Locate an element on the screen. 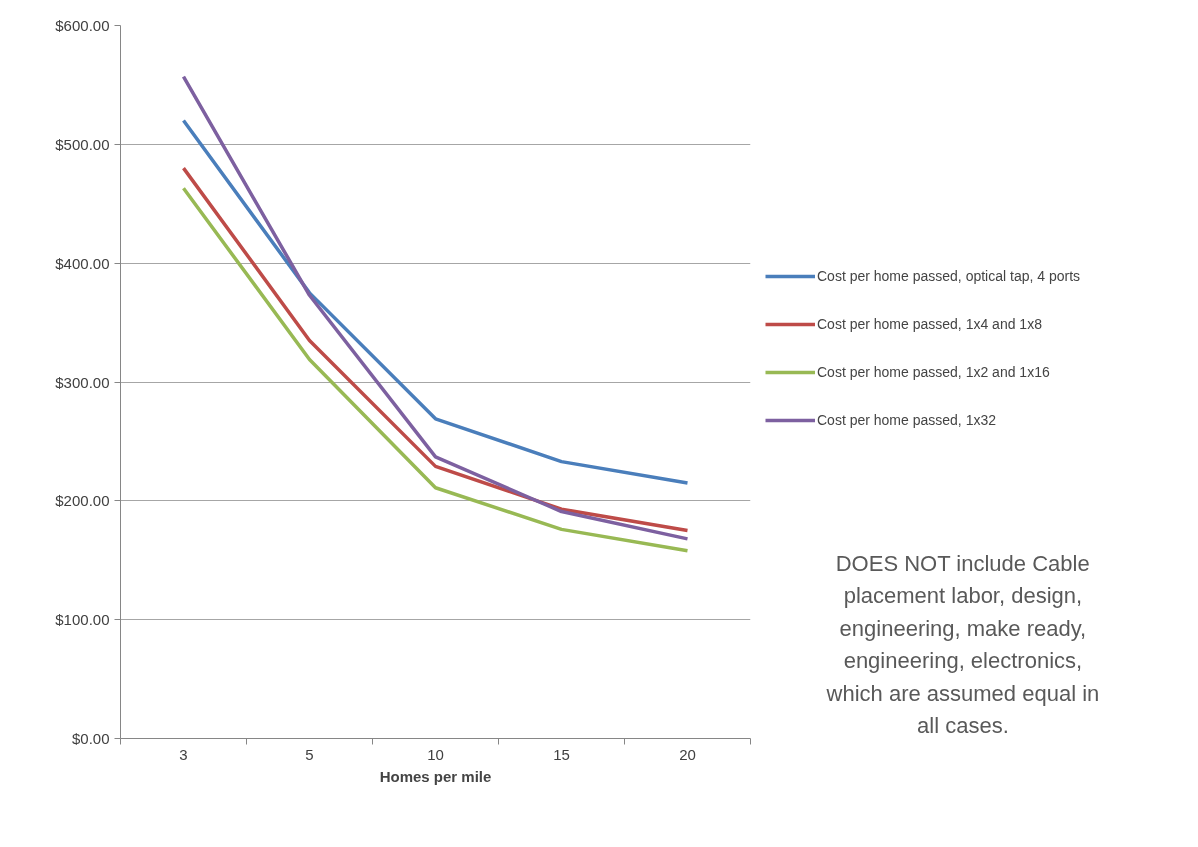 This screenshot has width=1198, height=847. legend-label: Cost per home passed, 1x2 and 1x16 is located at coordinates (933, 372).